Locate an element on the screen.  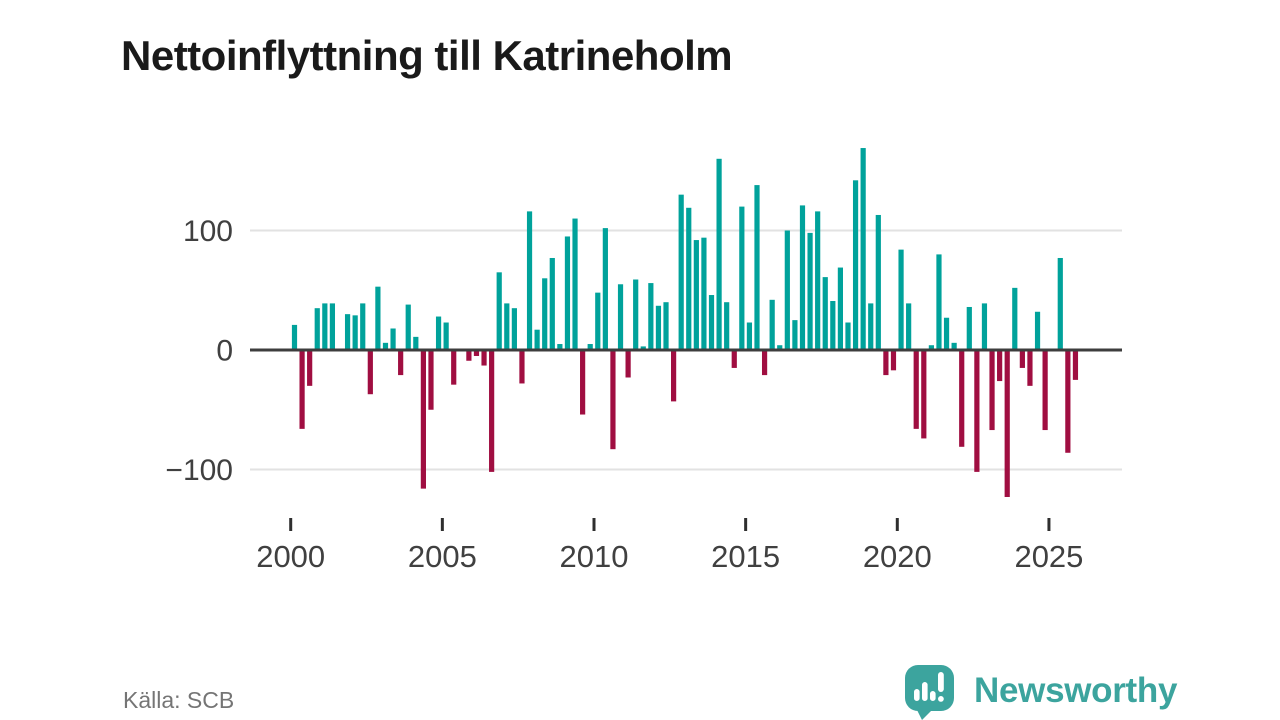
x-axis-label-2005: 2005 is located at coordinates (442, 556).